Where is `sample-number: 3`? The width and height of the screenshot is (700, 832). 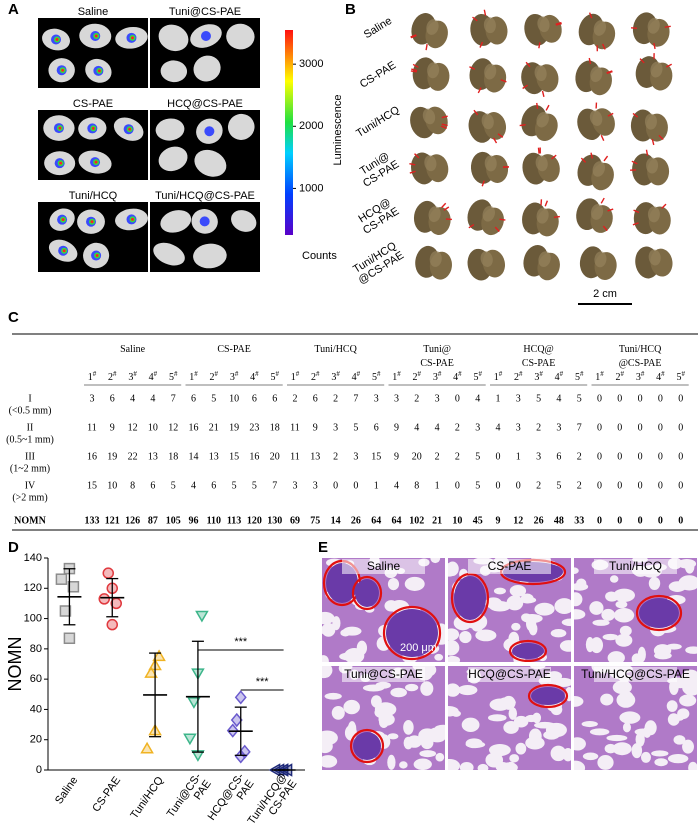
sample-number: 3 is located at coordinates (638, 377).